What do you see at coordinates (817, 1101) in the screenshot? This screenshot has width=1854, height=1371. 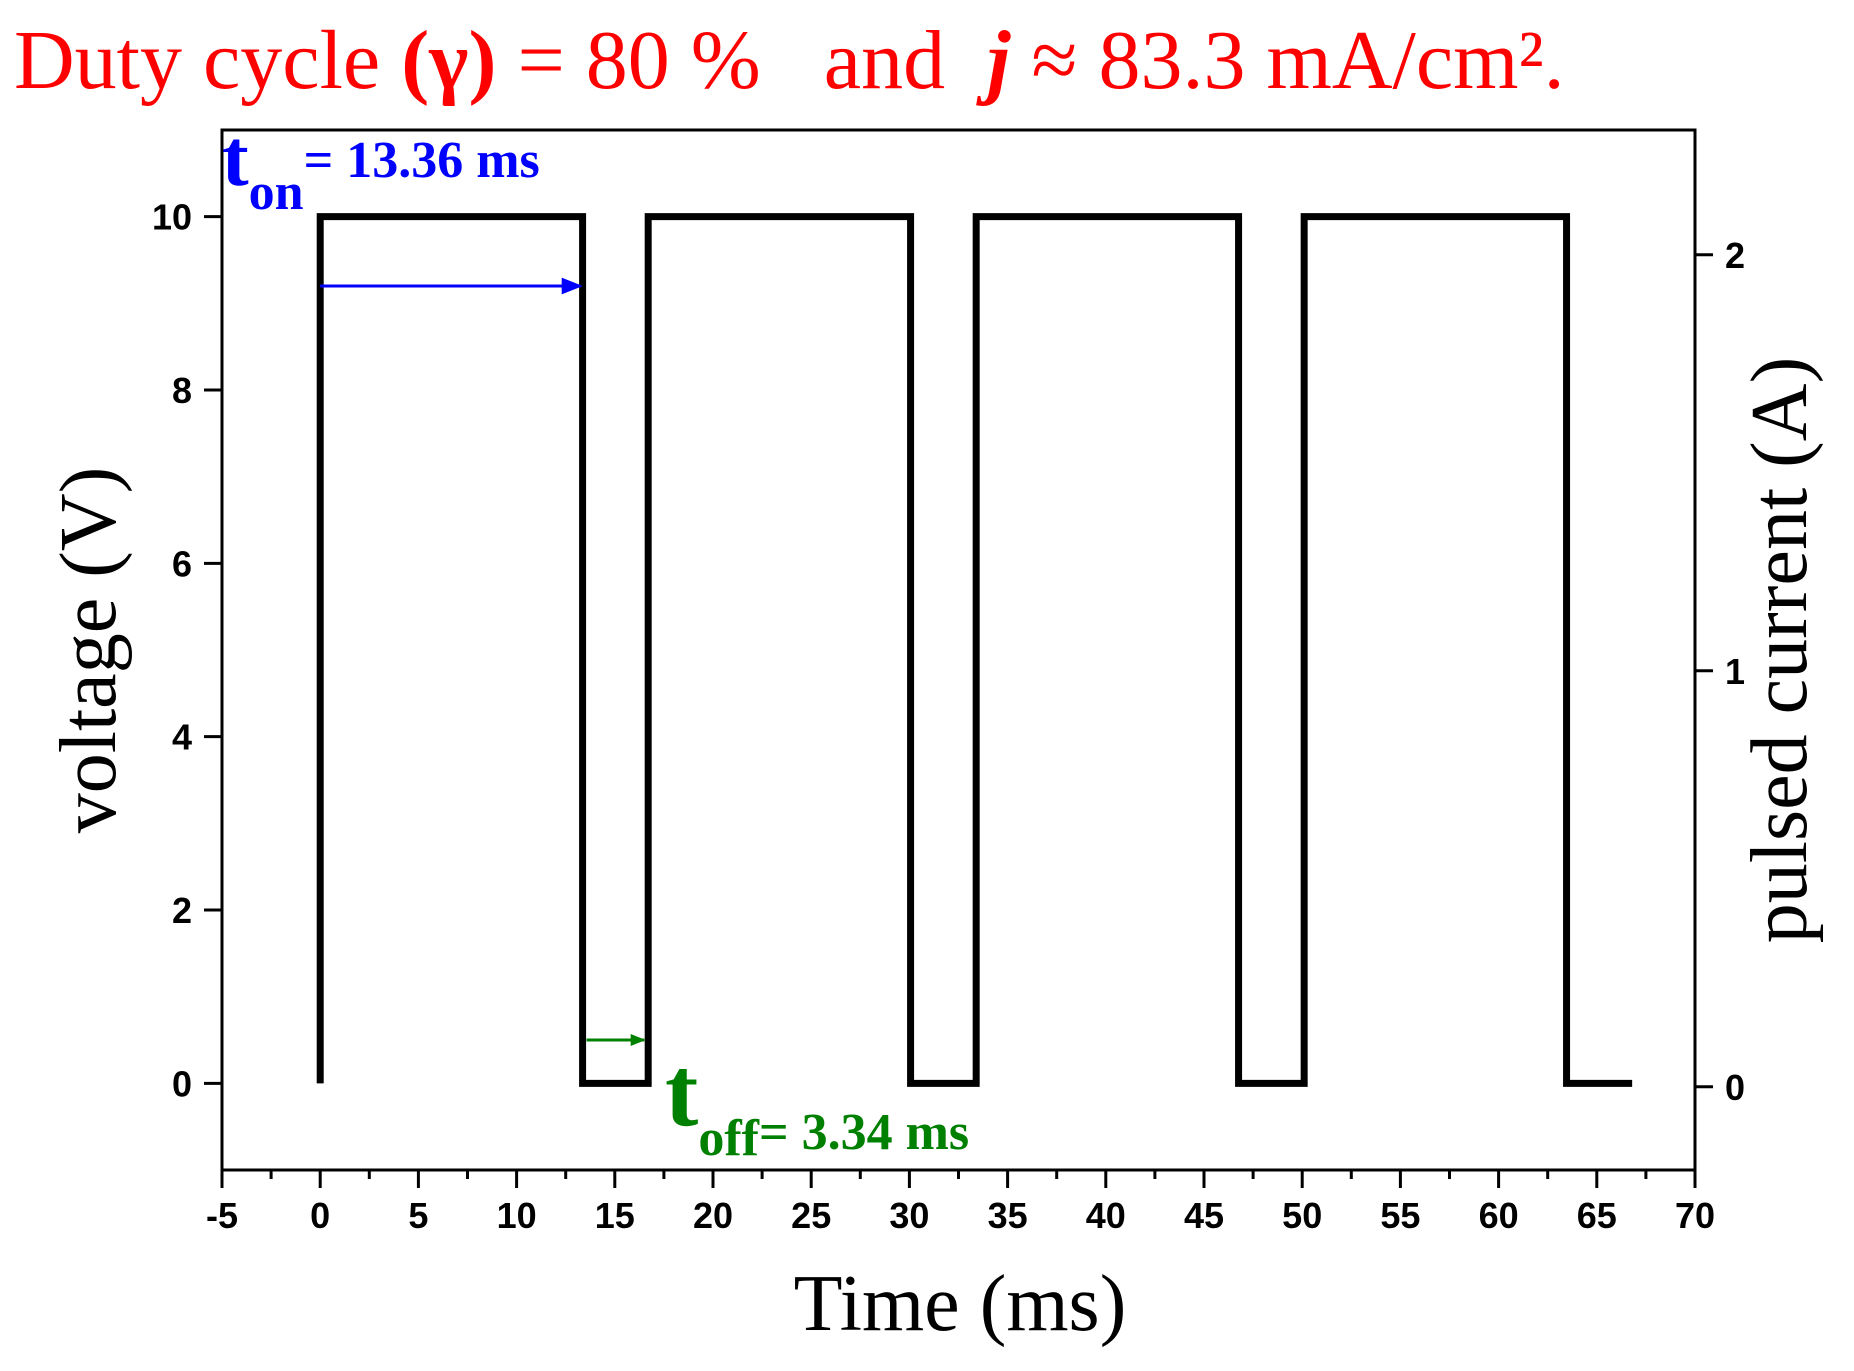 I see `t-off-label: toff= 3.34 ms` at bounding box center [817, 1101].